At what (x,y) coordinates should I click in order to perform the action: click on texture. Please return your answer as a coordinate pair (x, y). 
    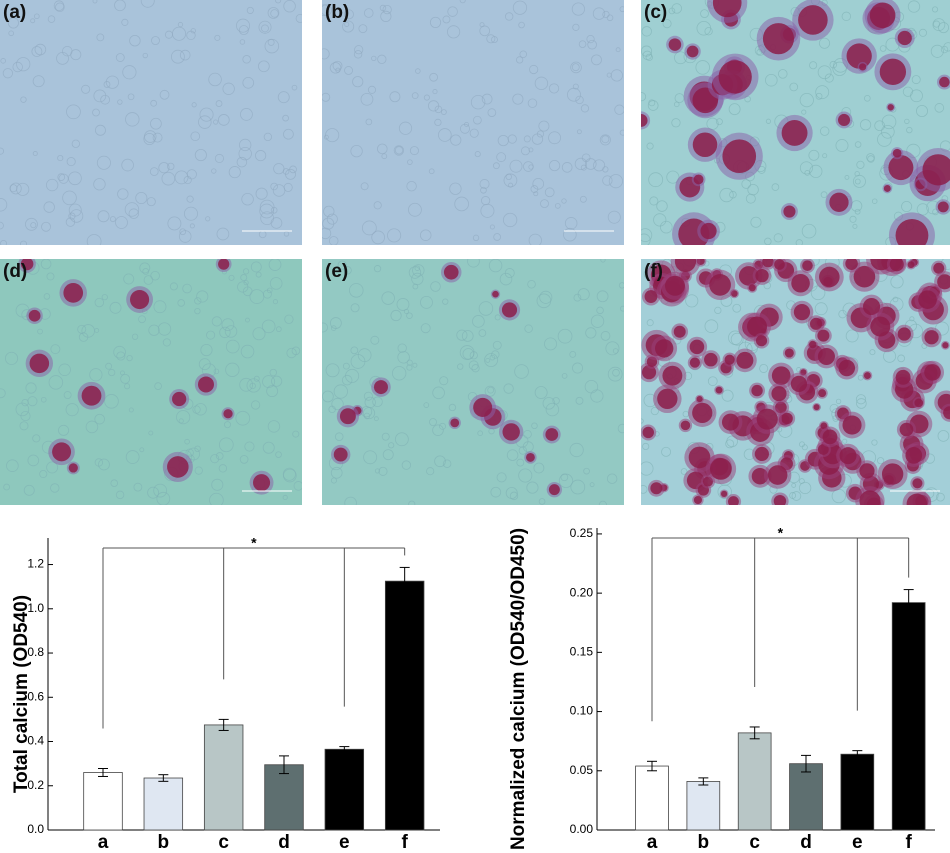
    Looking at the image, I should click on (795, 122).